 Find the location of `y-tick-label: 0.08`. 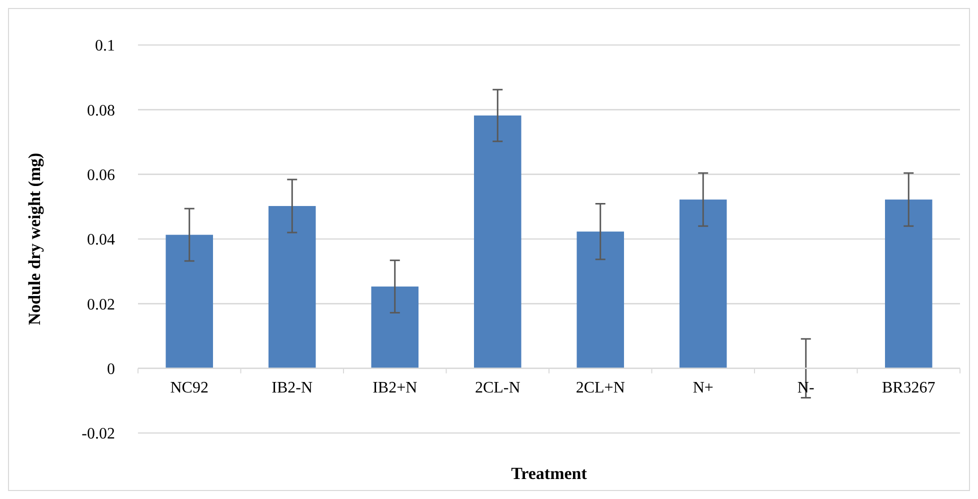

y-tick-label: 0.08 is located at coordinates (101, 111).